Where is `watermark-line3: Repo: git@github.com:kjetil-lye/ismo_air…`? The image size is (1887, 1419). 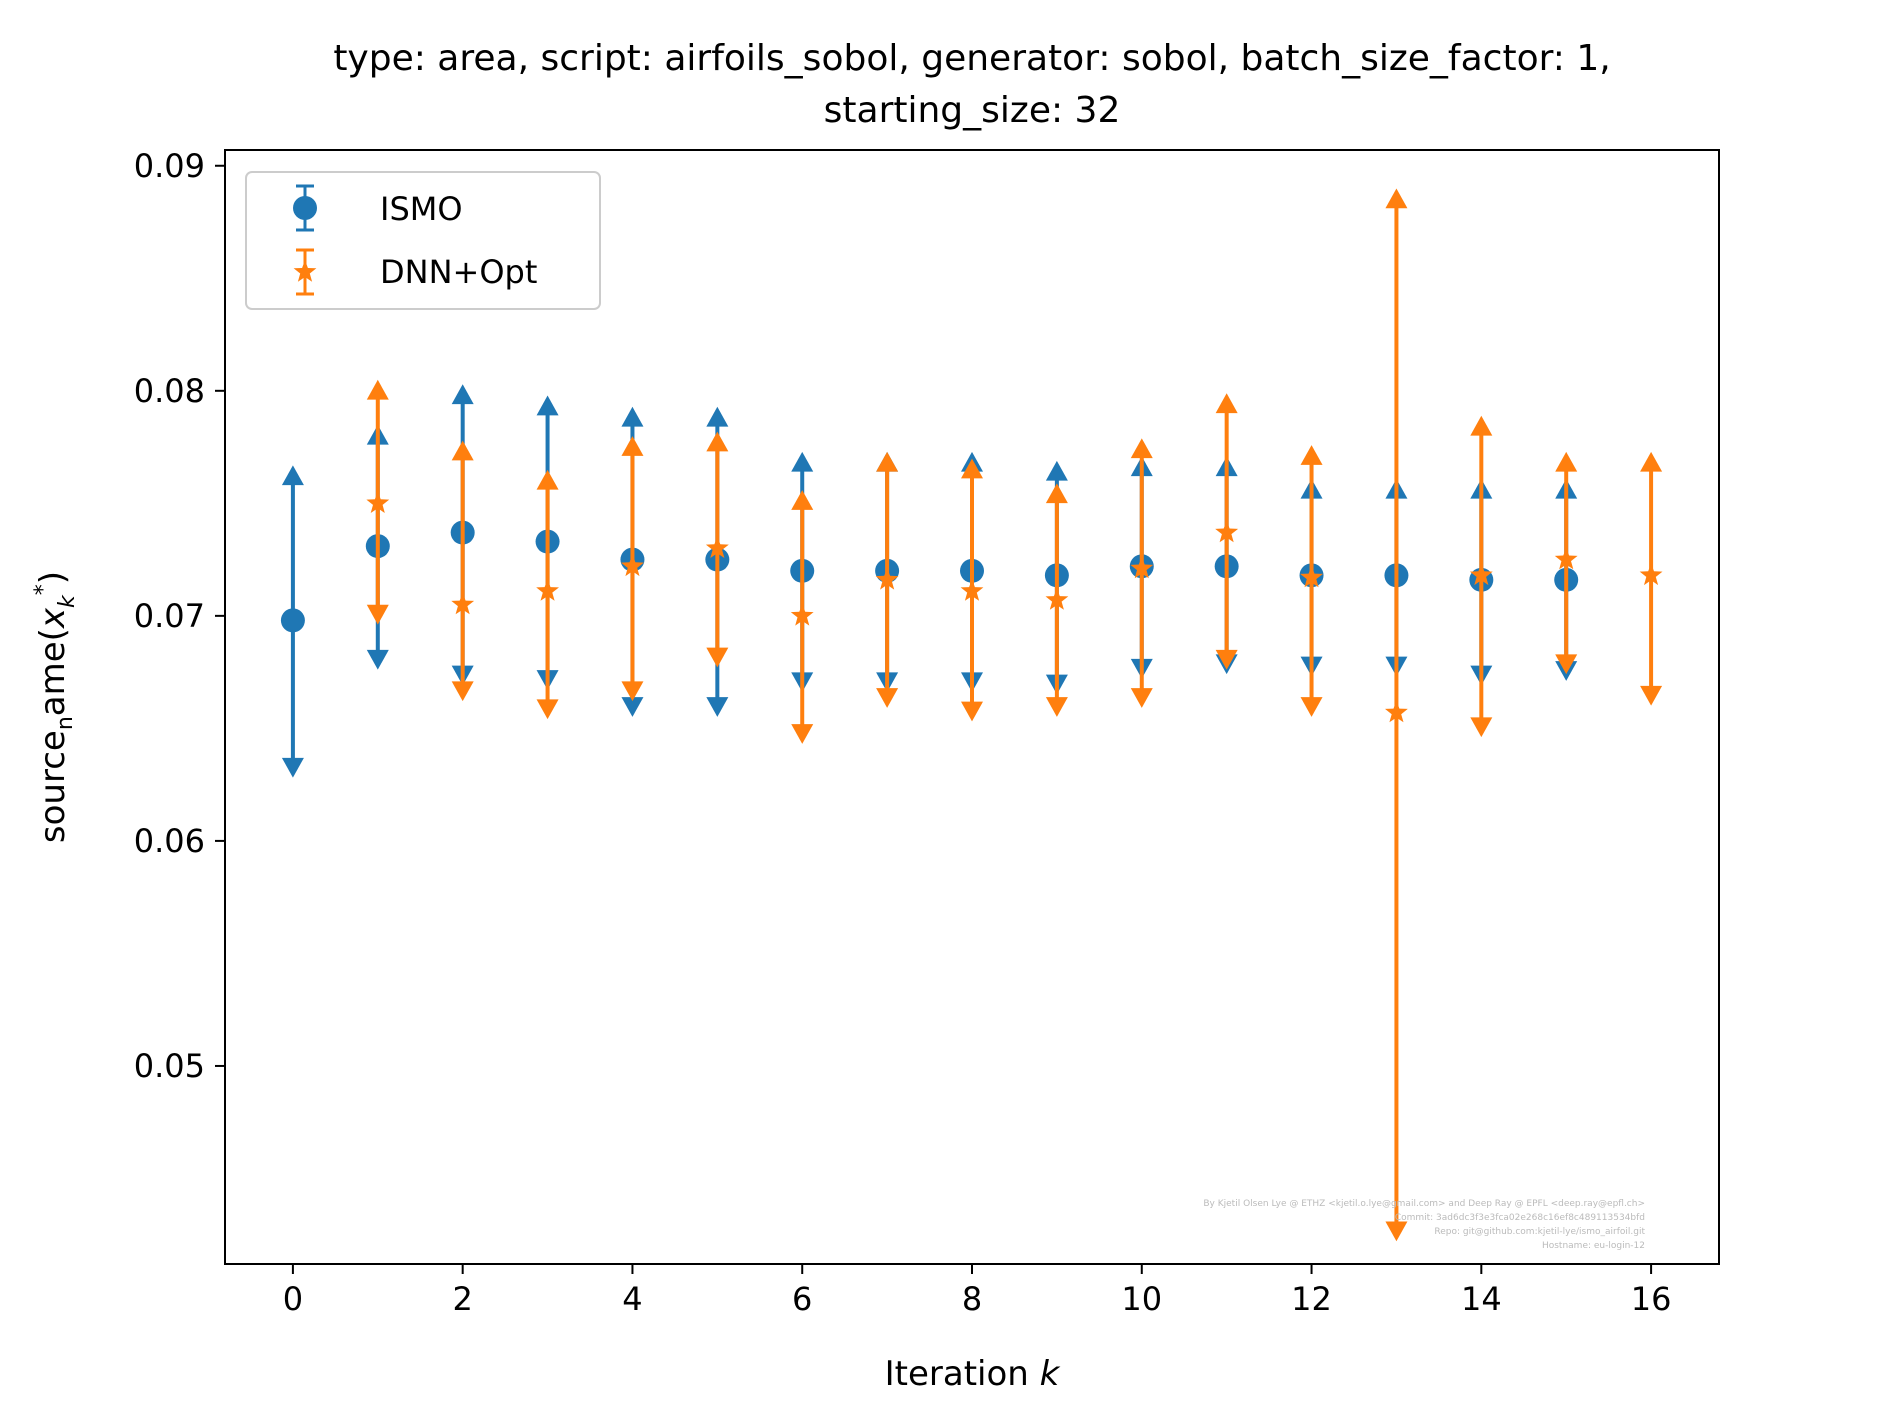
watermark-line3: Repo: git@github.com:kjetil-lye/ismo_air… is located at coordinates (1539, 1232).